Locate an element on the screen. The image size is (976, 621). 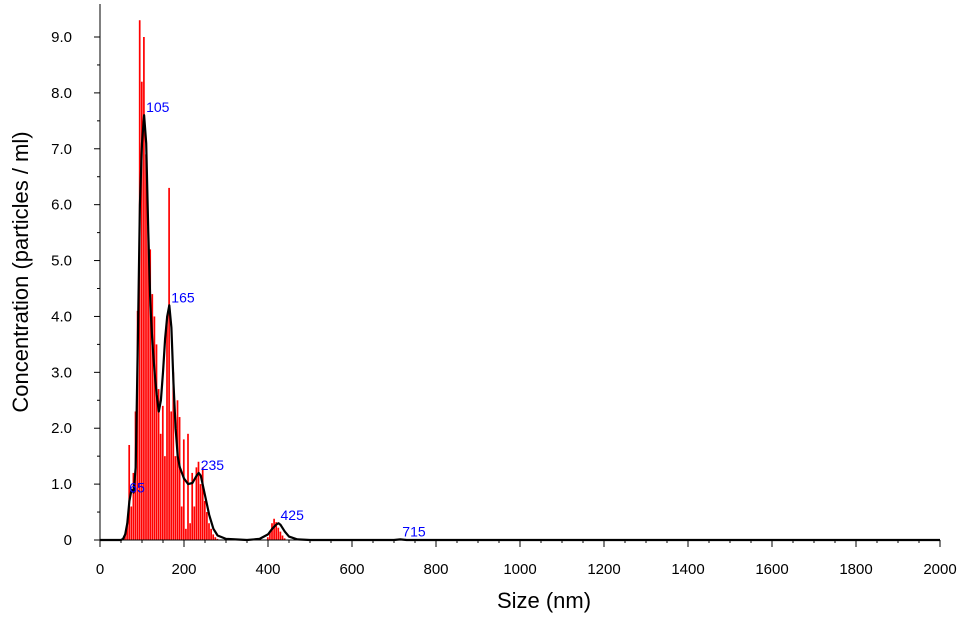
y-tick-label: 4.0 is located at coordinates (61, 316).